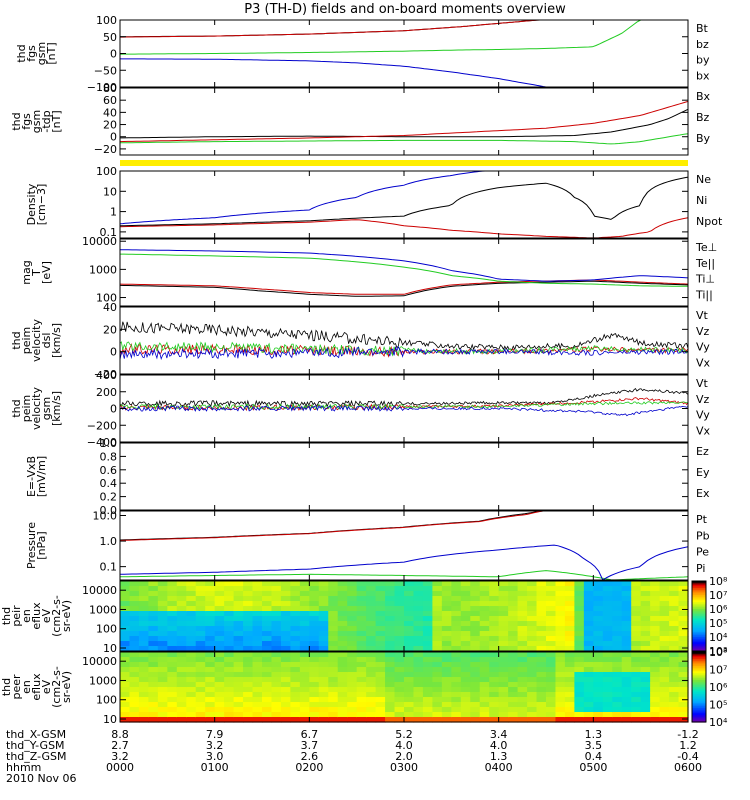  I want to click on y-tick-label: −20, so click(105, 374).